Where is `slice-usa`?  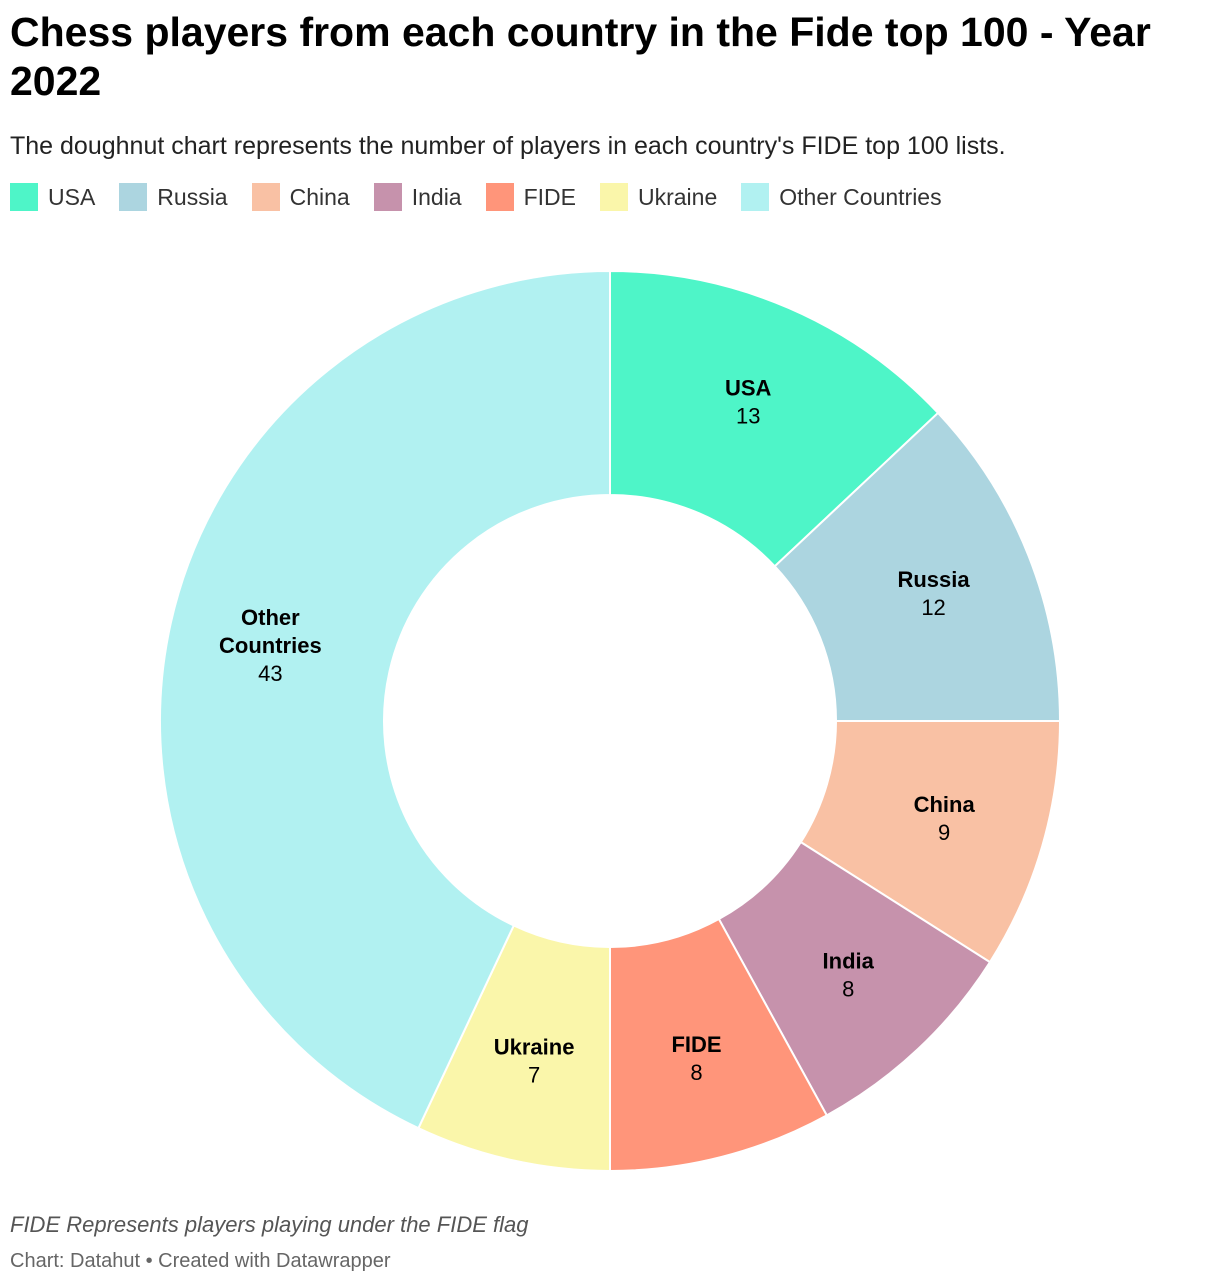 slice-usa is located at coordinates (774, 418).